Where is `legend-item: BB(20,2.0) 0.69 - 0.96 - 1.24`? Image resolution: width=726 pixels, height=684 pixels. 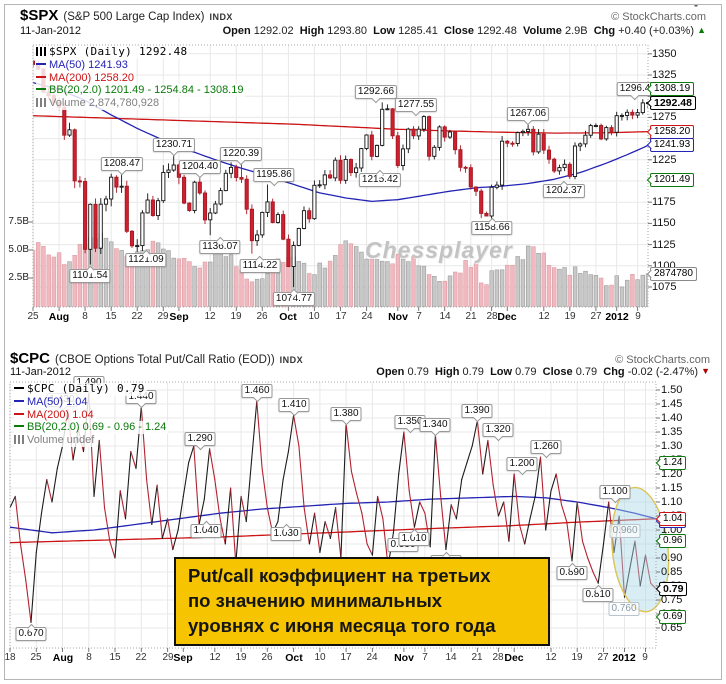
legend-item: BB(20,2.0) 0.69 - 0.96 - 1.24 is located at coordinates (91, 428).